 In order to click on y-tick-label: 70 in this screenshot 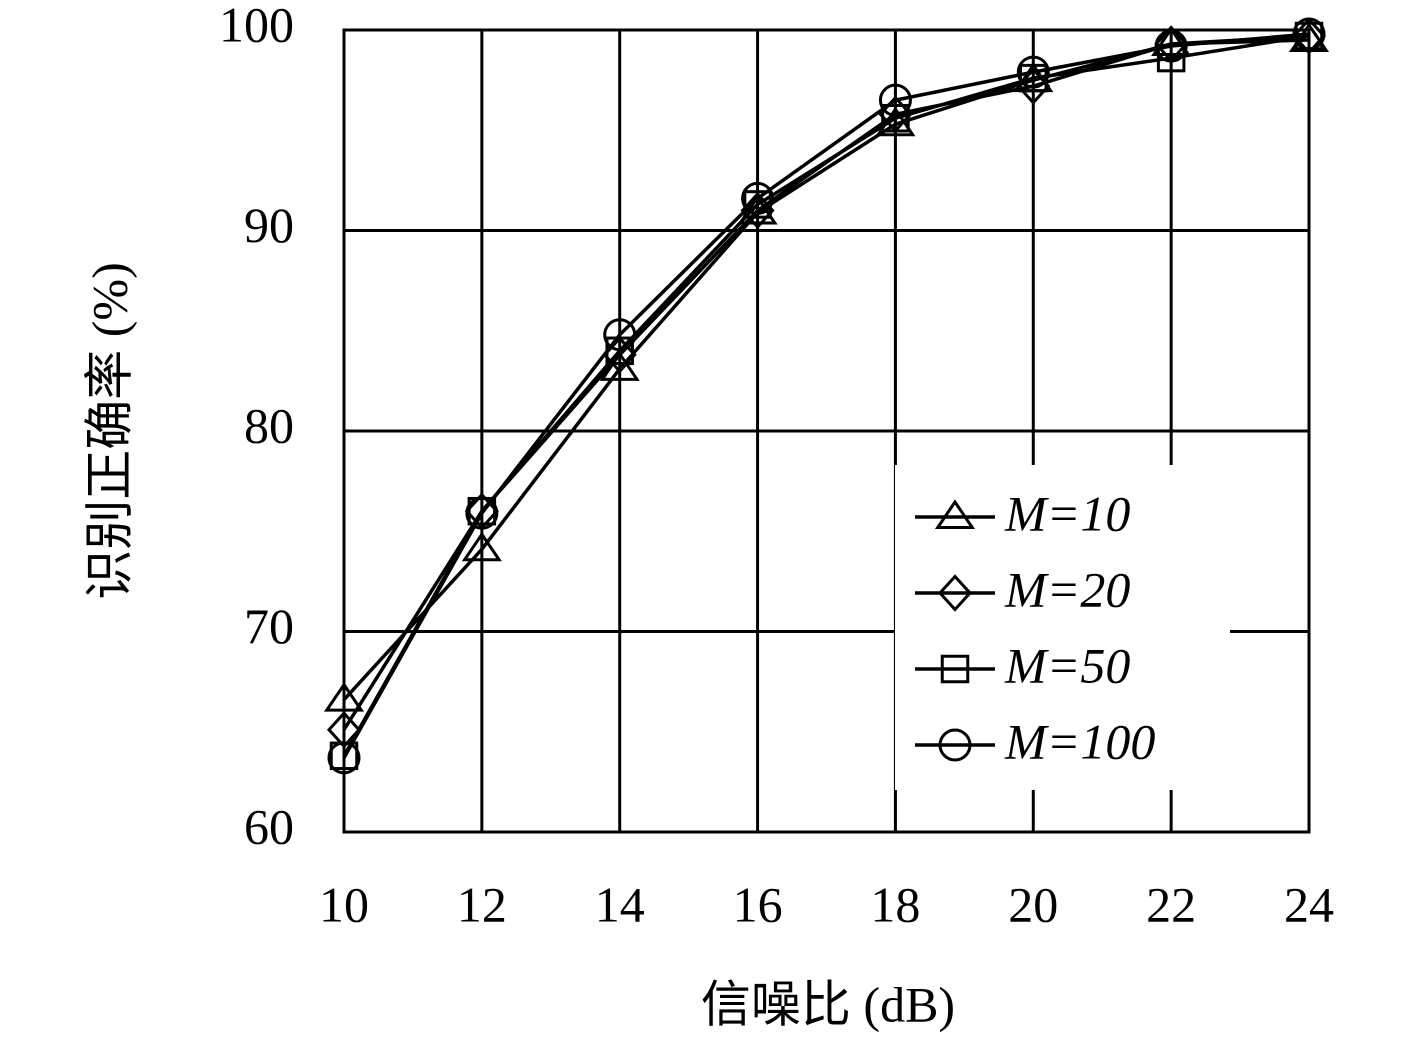, I will do `click(269, 626)`.